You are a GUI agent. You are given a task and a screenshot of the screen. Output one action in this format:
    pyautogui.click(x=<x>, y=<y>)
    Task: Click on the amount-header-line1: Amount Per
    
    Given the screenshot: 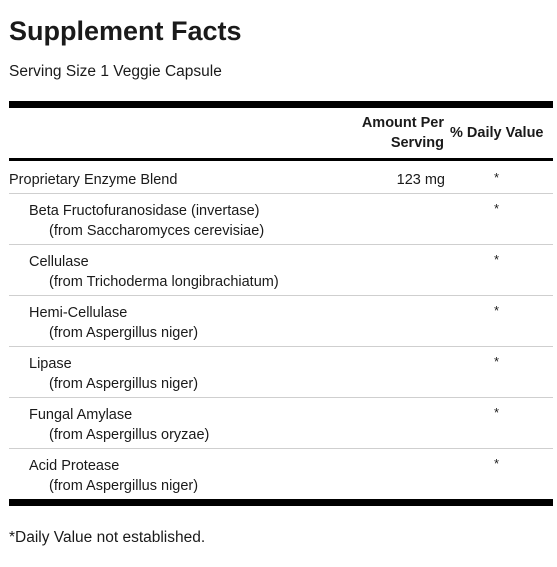 What is the action you would take?
    pyautogui.click(x=402, y=123)
    